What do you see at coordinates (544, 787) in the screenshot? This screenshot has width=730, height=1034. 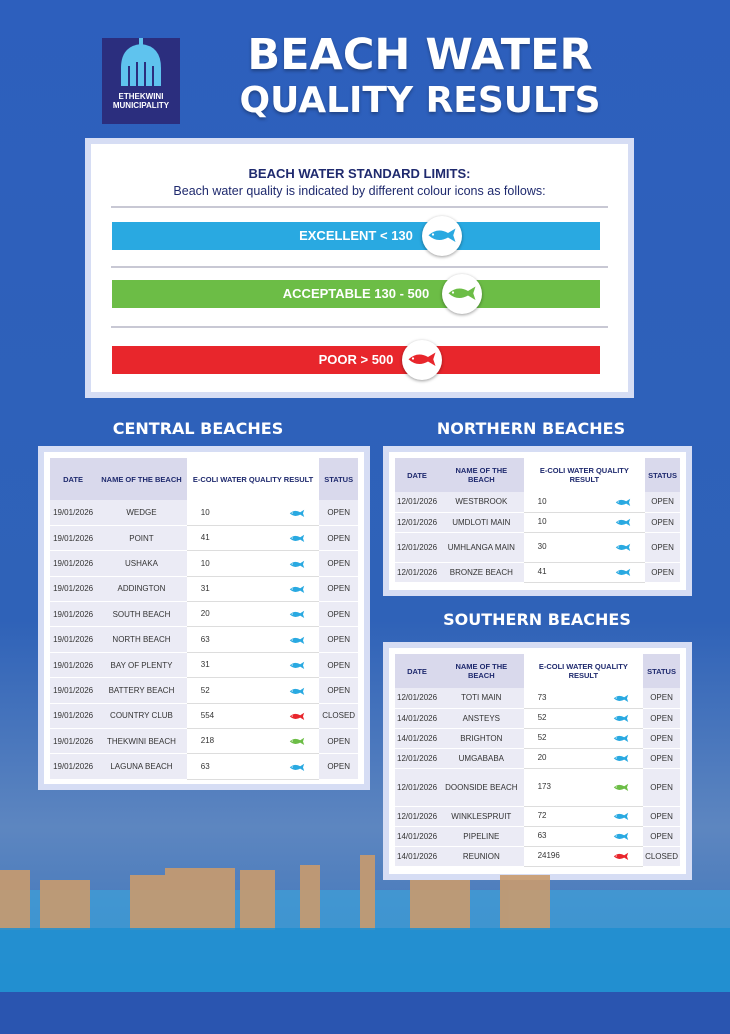 I see `result-value: 173` at bounding box center [544, 787].